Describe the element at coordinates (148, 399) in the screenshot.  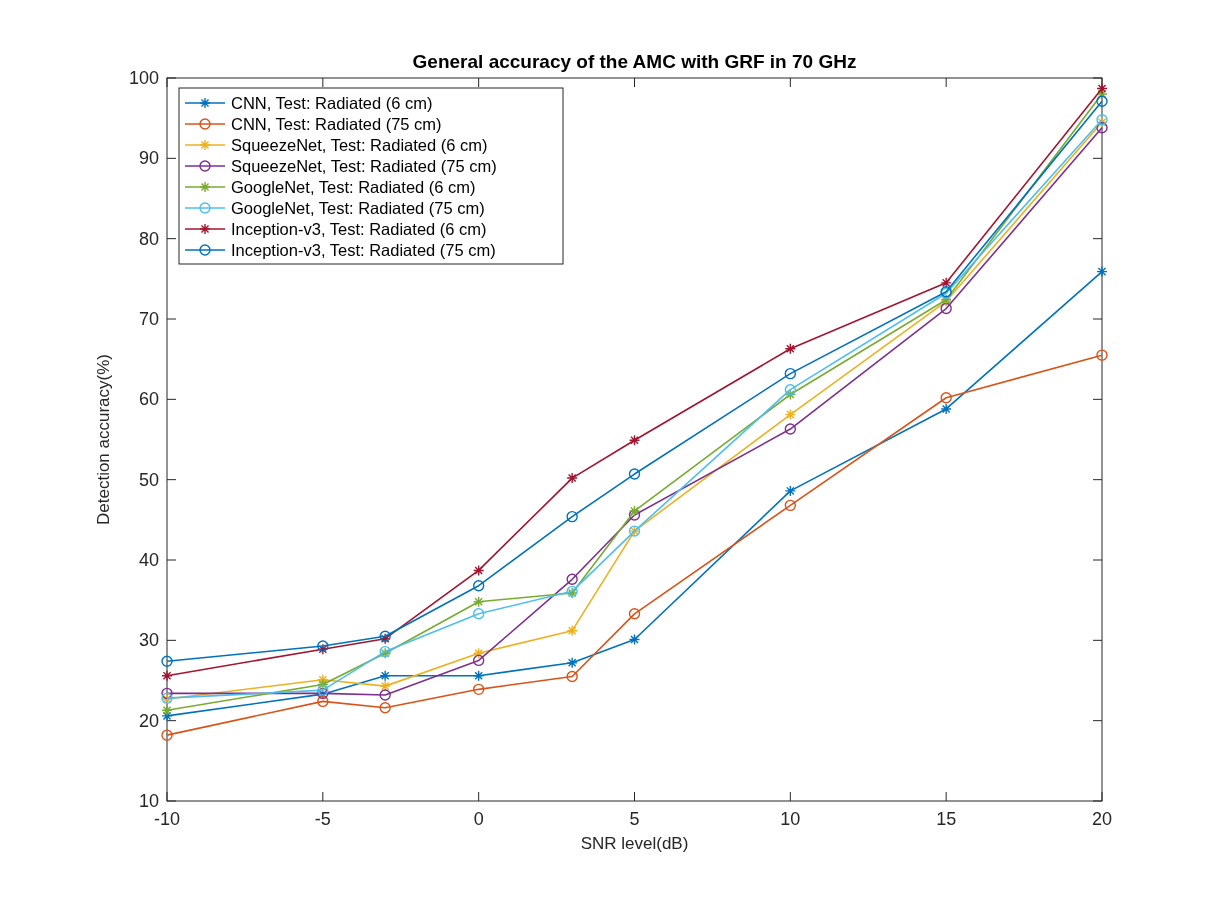
I see `y-tick-label: 60` at that location.